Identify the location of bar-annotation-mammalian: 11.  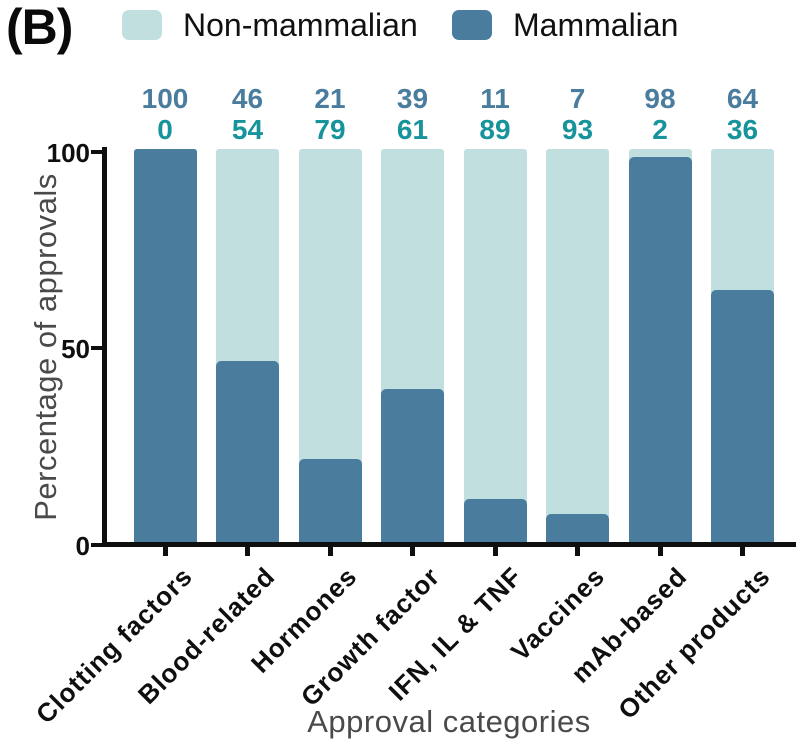
(495, 98).